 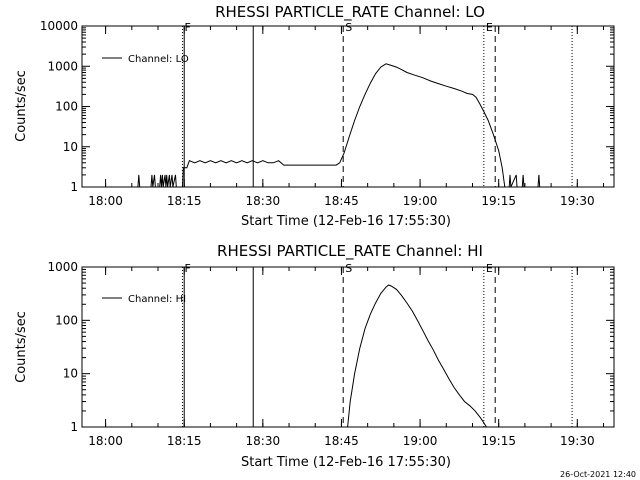 What do you see at coordinates (158, 59) in the screenshot?
I see `legend-label: Channel: LO` at bounding box center [158, 59].